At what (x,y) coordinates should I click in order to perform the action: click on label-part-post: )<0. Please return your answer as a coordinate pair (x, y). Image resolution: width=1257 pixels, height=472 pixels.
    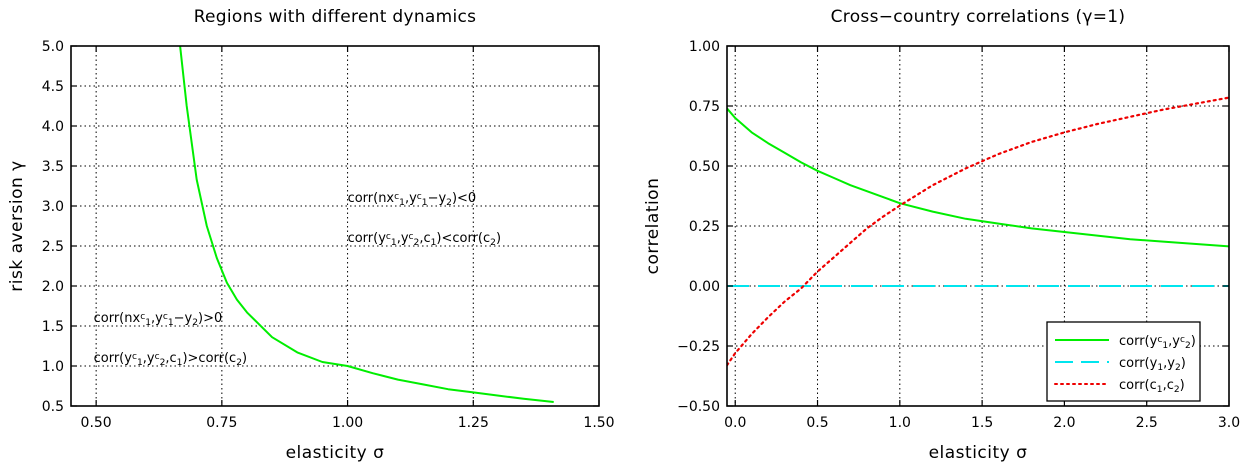
    Looking at the image, I should click on (464, 198).